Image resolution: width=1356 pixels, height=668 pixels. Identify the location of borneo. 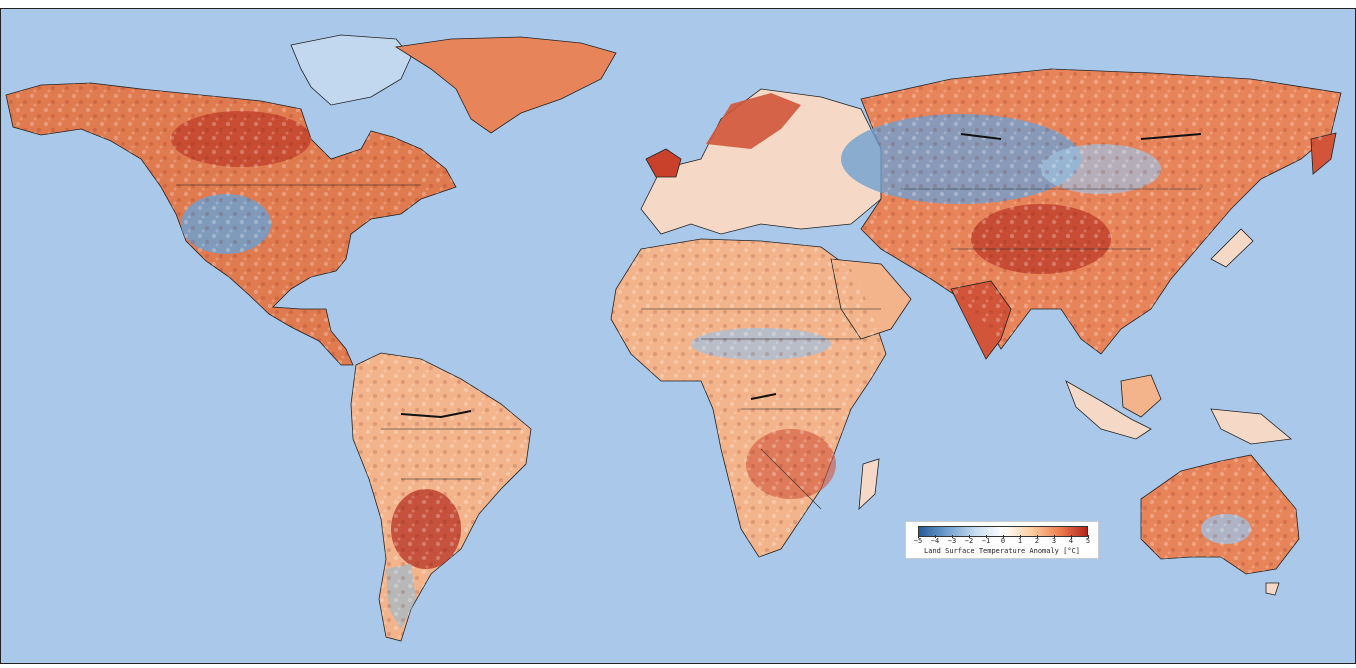
(1141, 396).